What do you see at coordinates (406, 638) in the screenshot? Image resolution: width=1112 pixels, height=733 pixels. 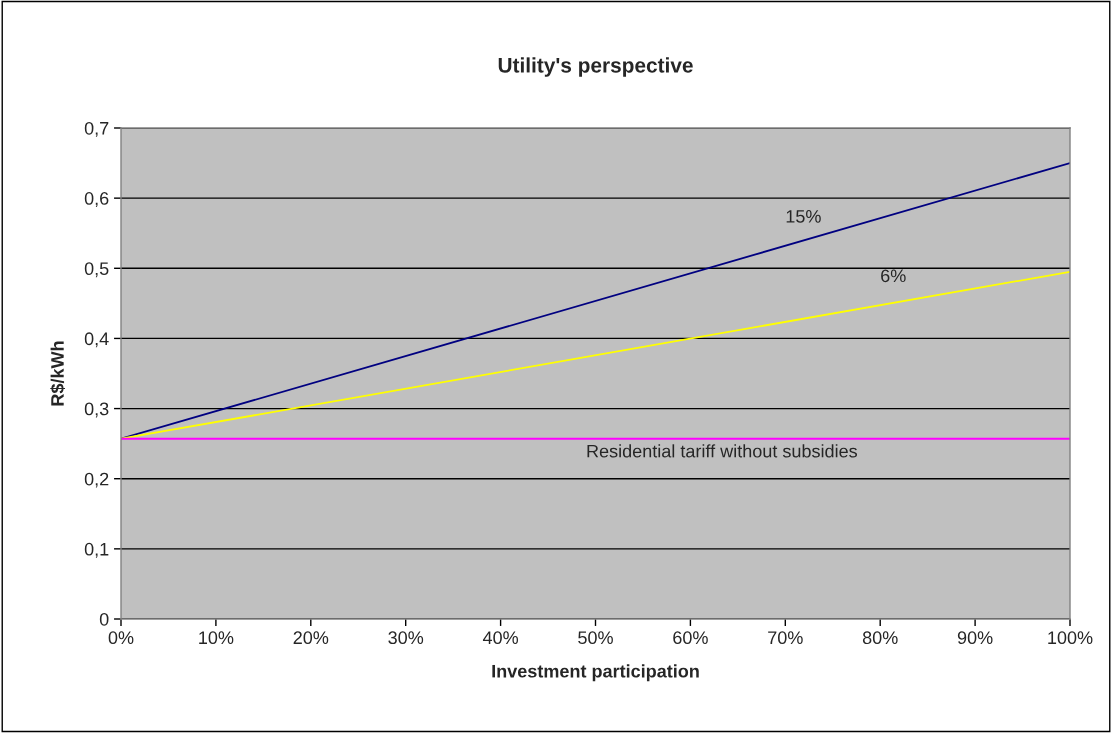 I see `x-tick-label: 30%` at bounding box center [406, 638].